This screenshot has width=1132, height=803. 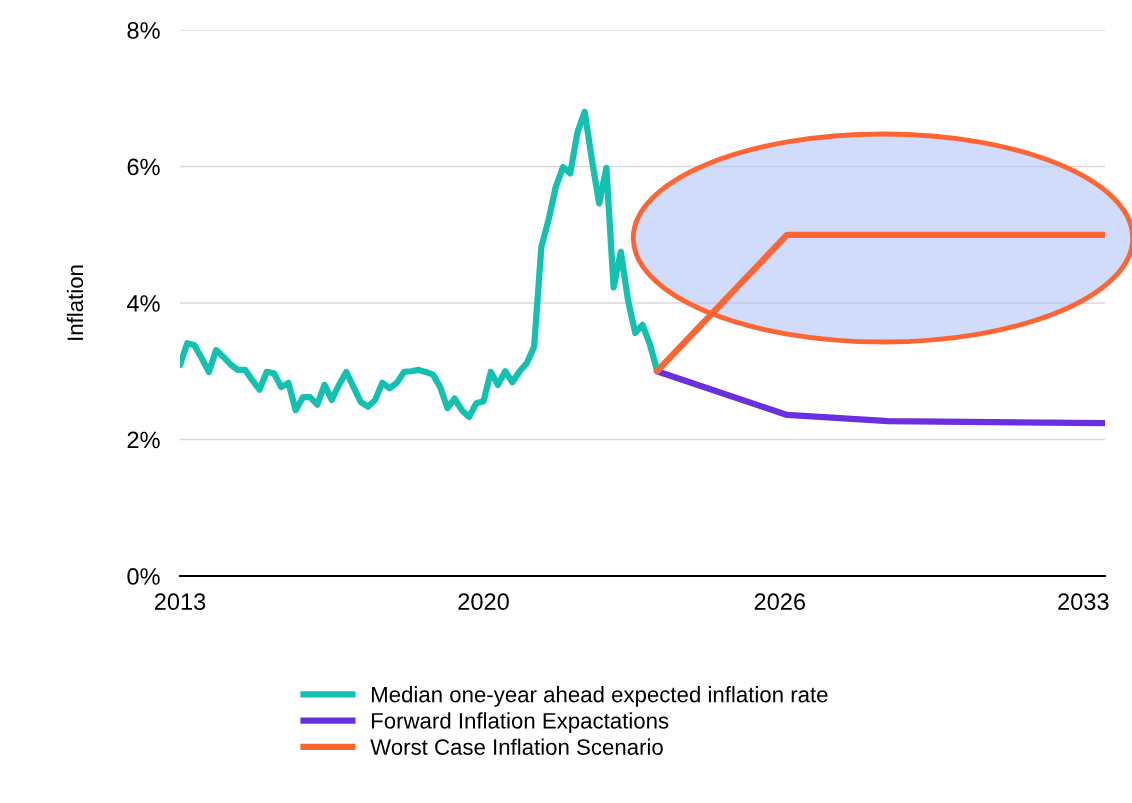 What do you see at coordinates (1083, 602) in the screenshot?
I see `x-tick-label: 2033` at bounding box center [1083, 602].